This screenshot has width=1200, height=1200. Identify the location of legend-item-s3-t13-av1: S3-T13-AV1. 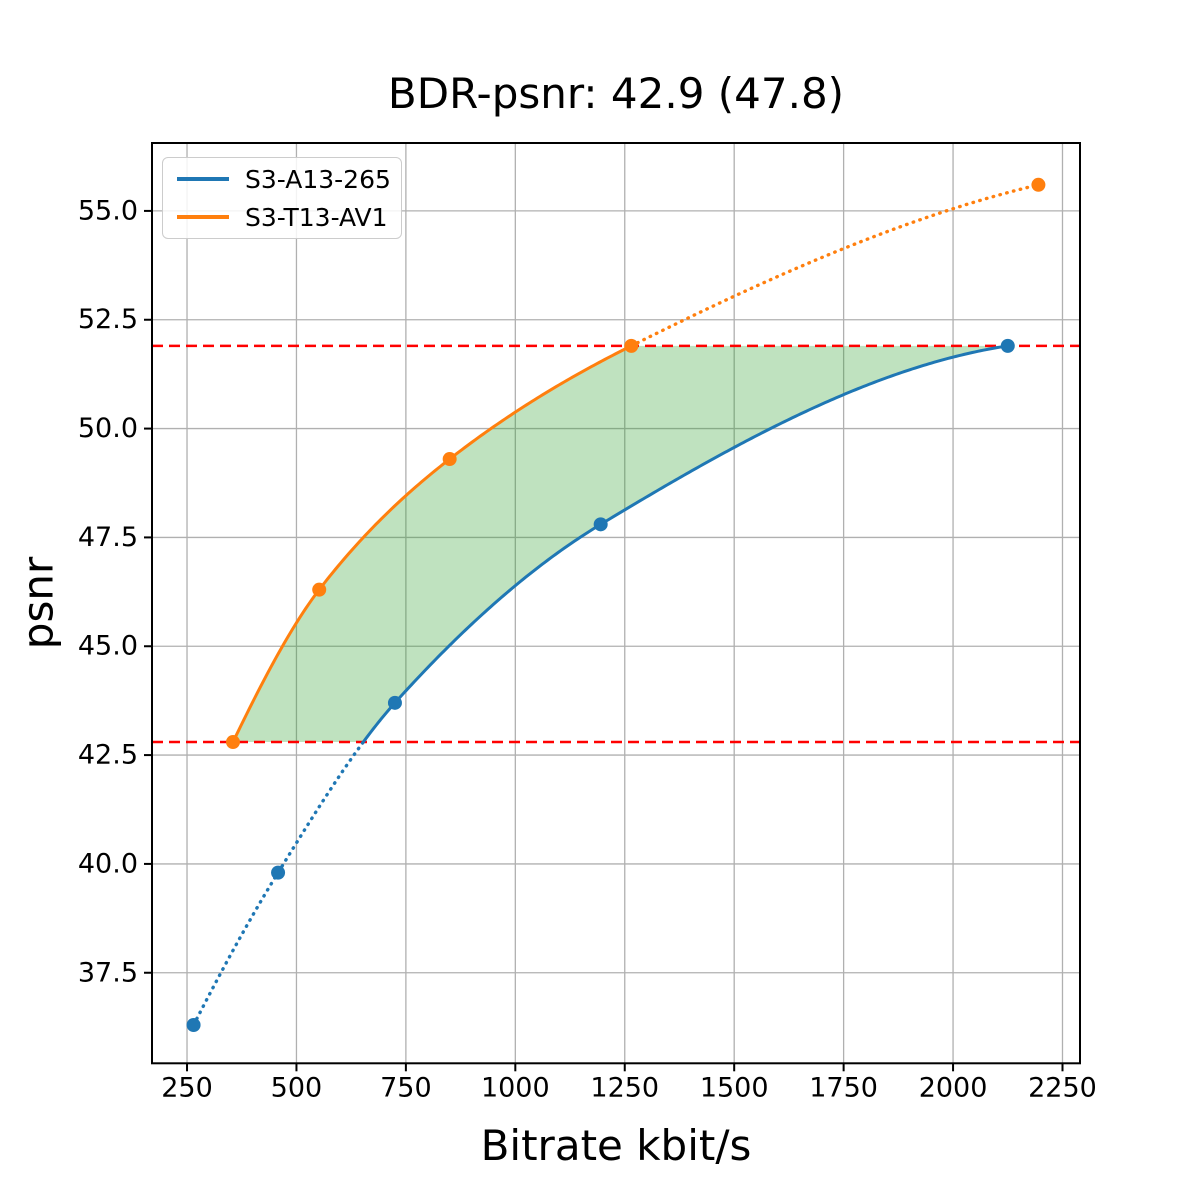
(282, 217).